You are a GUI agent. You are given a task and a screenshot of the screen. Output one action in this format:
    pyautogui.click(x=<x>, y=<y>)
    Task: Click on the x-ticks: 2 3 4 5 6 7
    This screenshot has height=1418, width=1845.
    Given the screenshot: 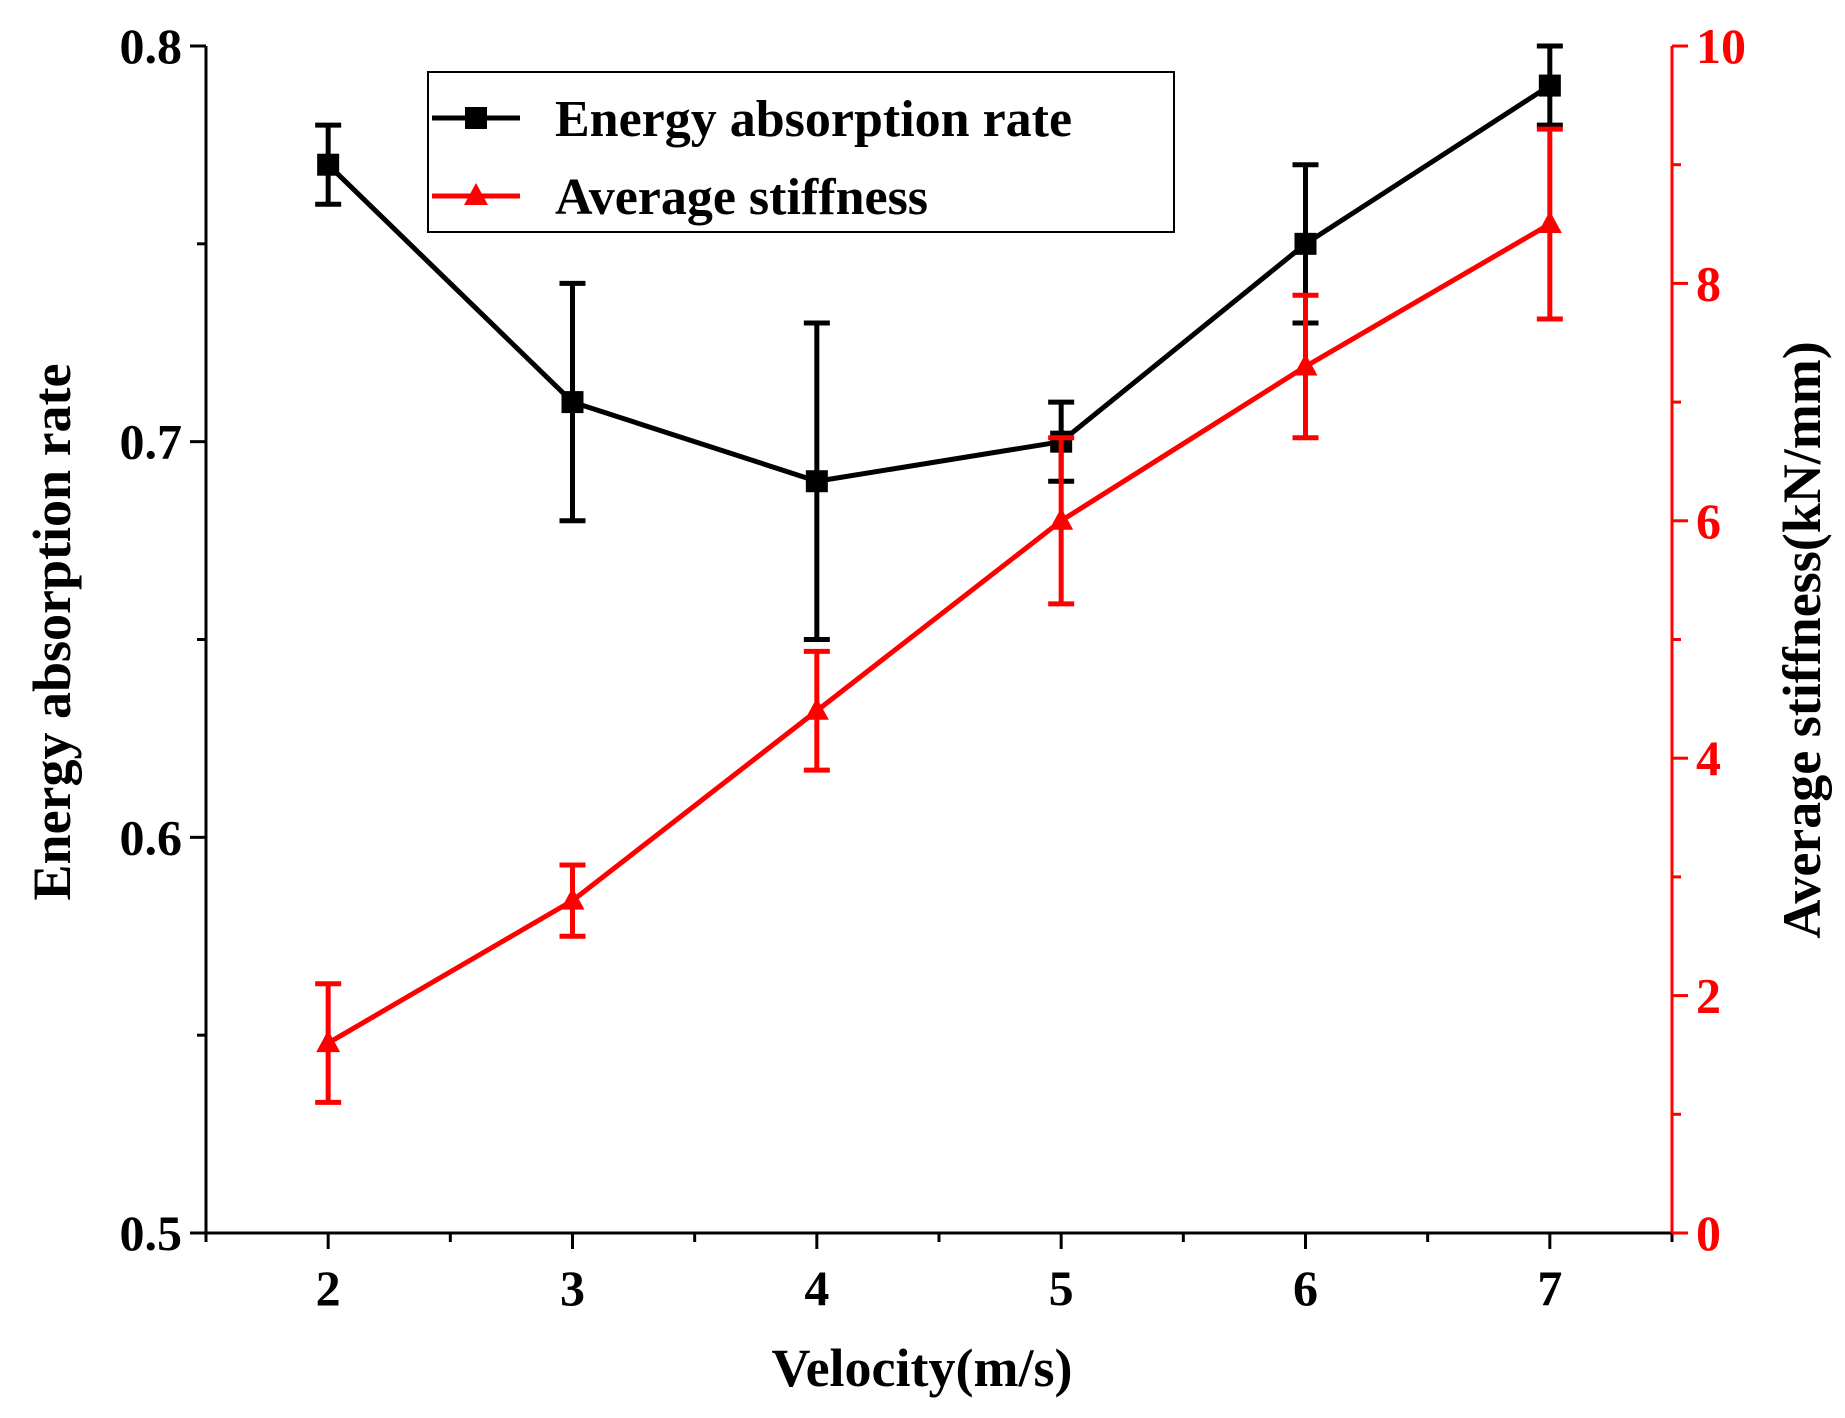 What is the action you would take?
    pyautogui.click(x=939, y=1274)
    